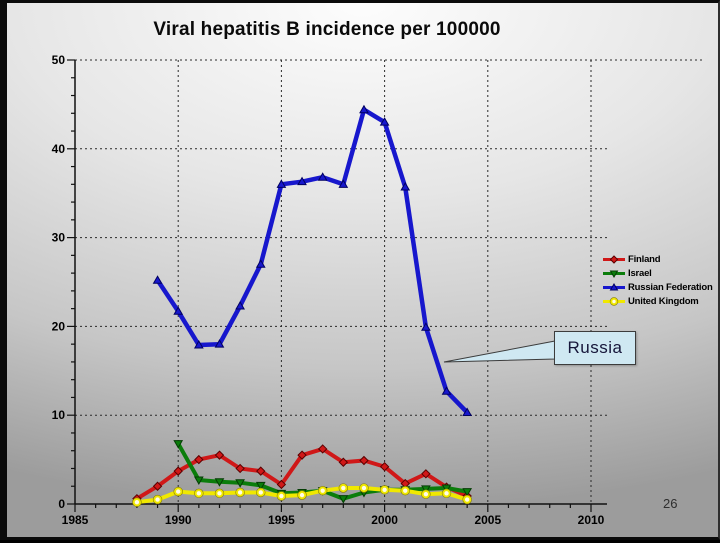 The height and width of the screenshot is (543, 720). Describe the element at coordinates (670, 503) in the screenshot. I see `page-number: 26` at that location.